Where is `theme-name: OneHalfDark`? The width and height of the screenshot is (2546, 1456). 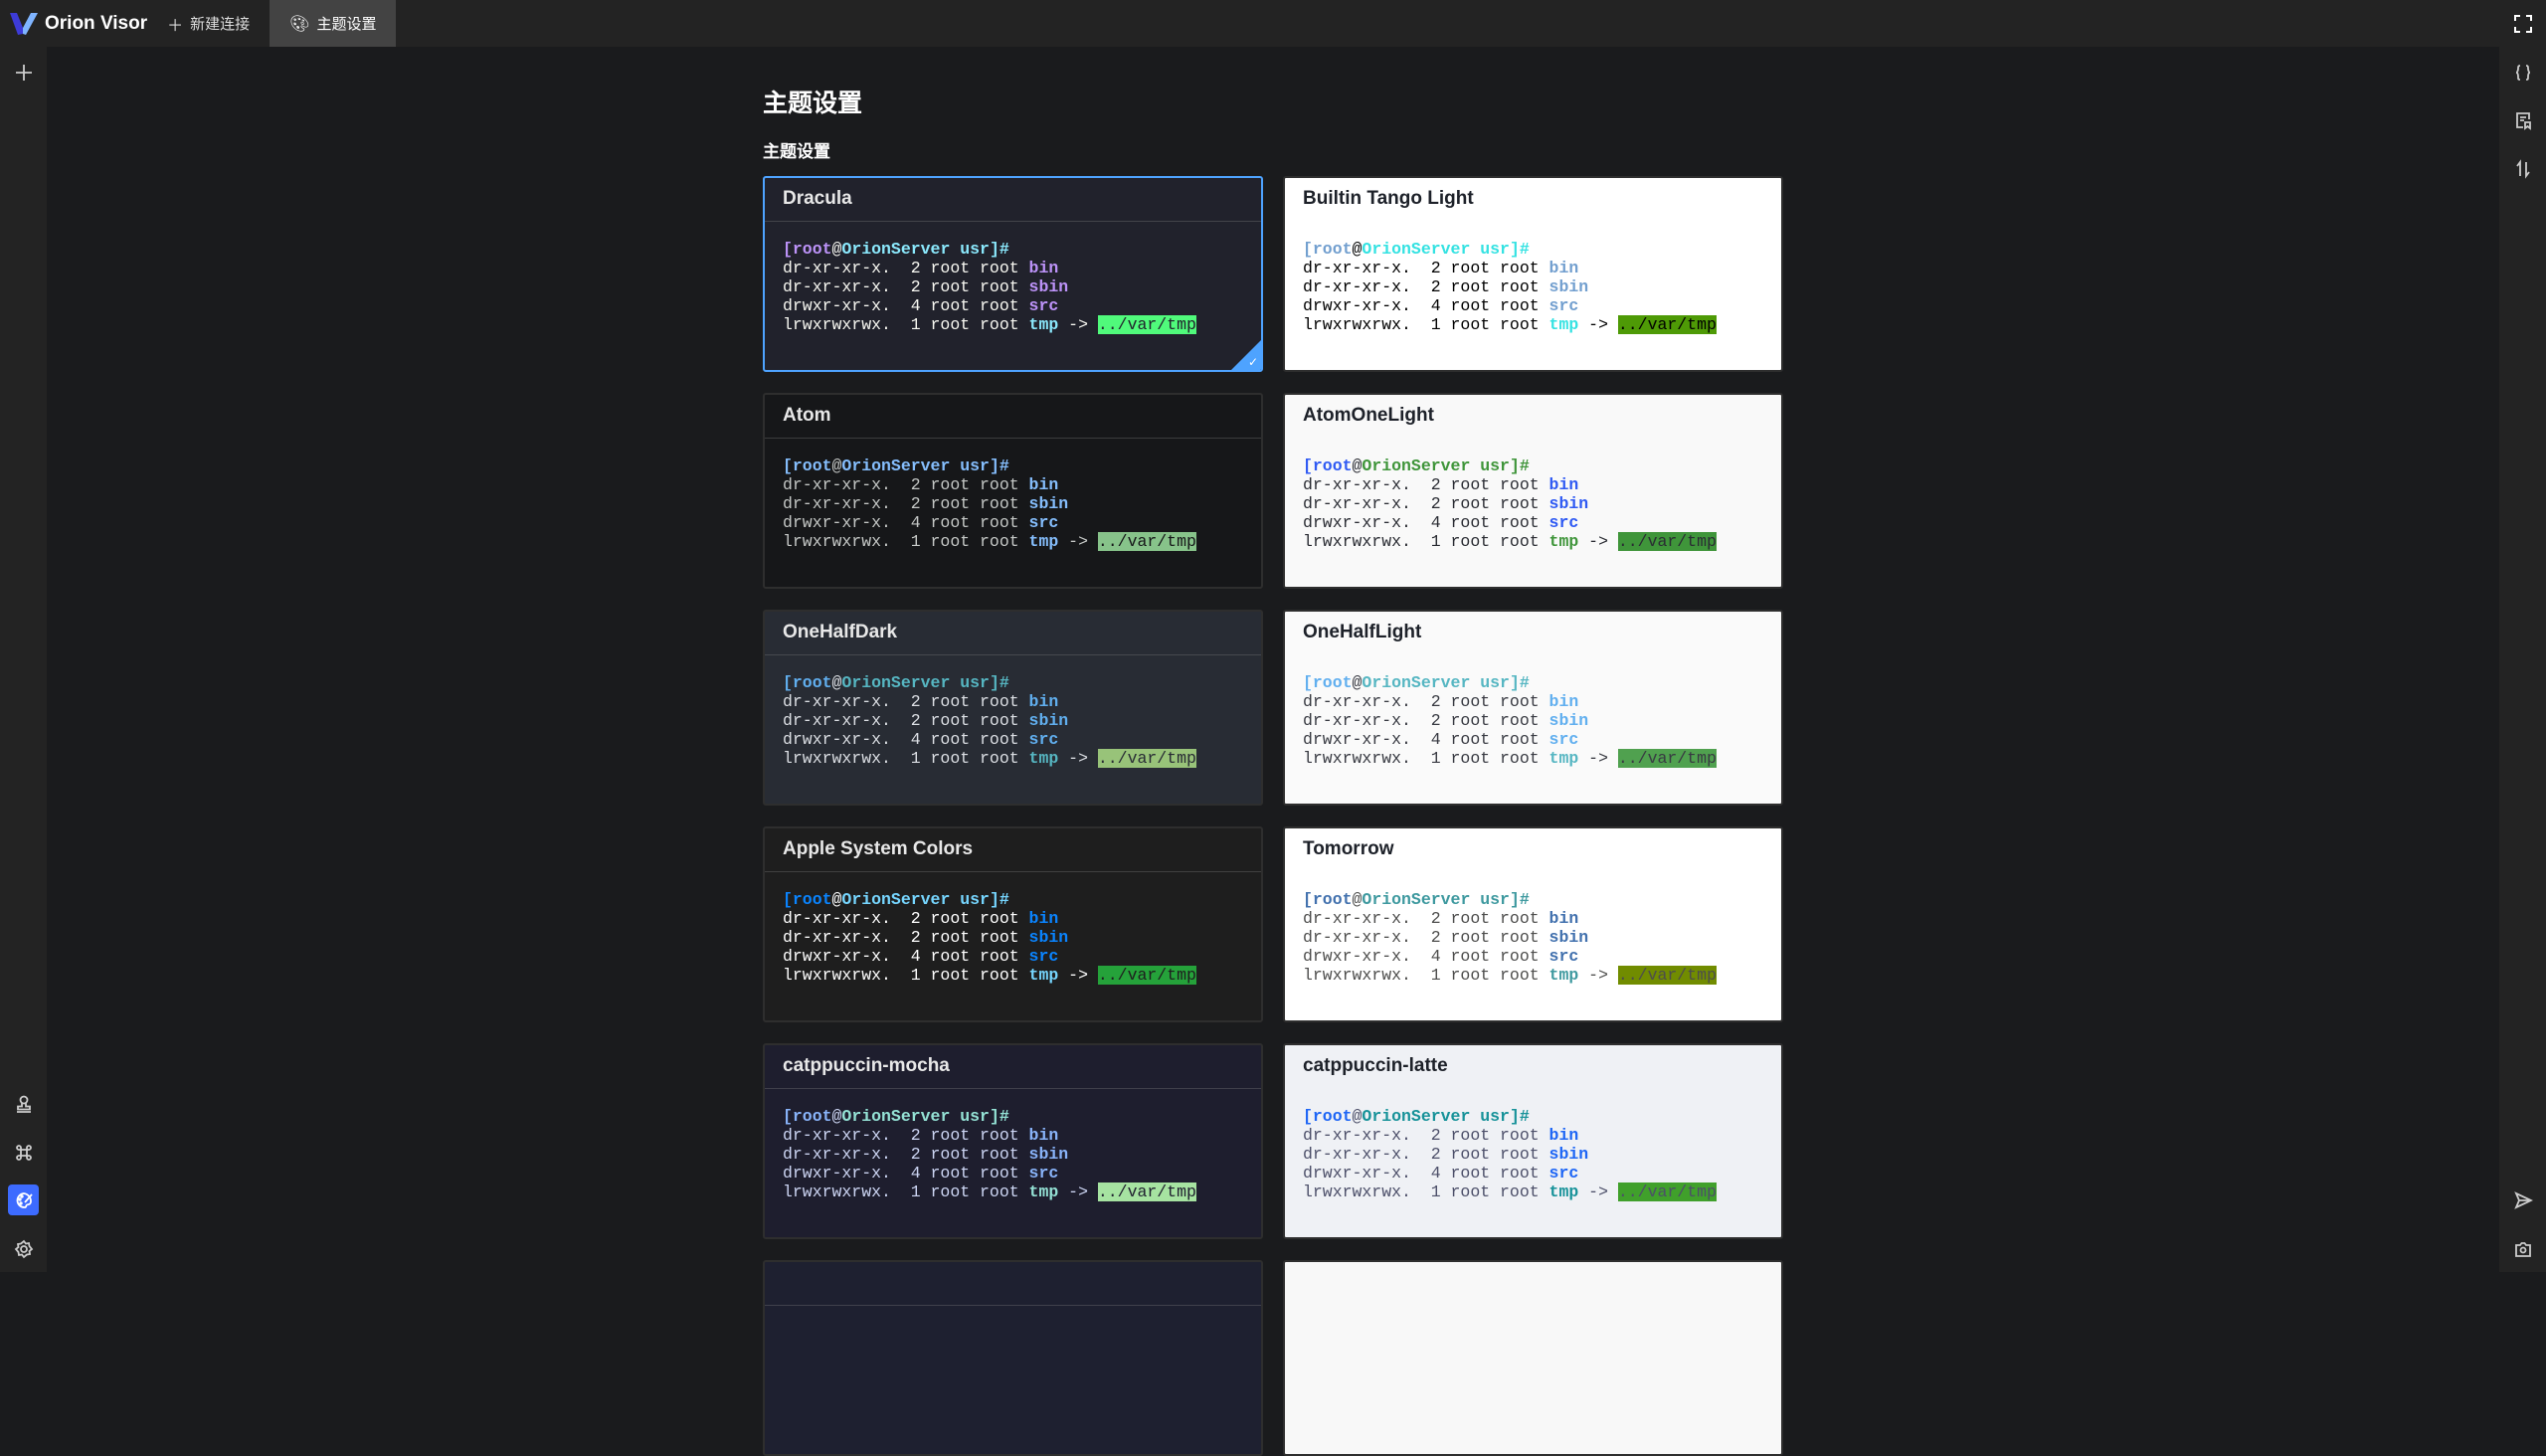
theme-name: OneHalfDark is located at coordinates (1013, 633).